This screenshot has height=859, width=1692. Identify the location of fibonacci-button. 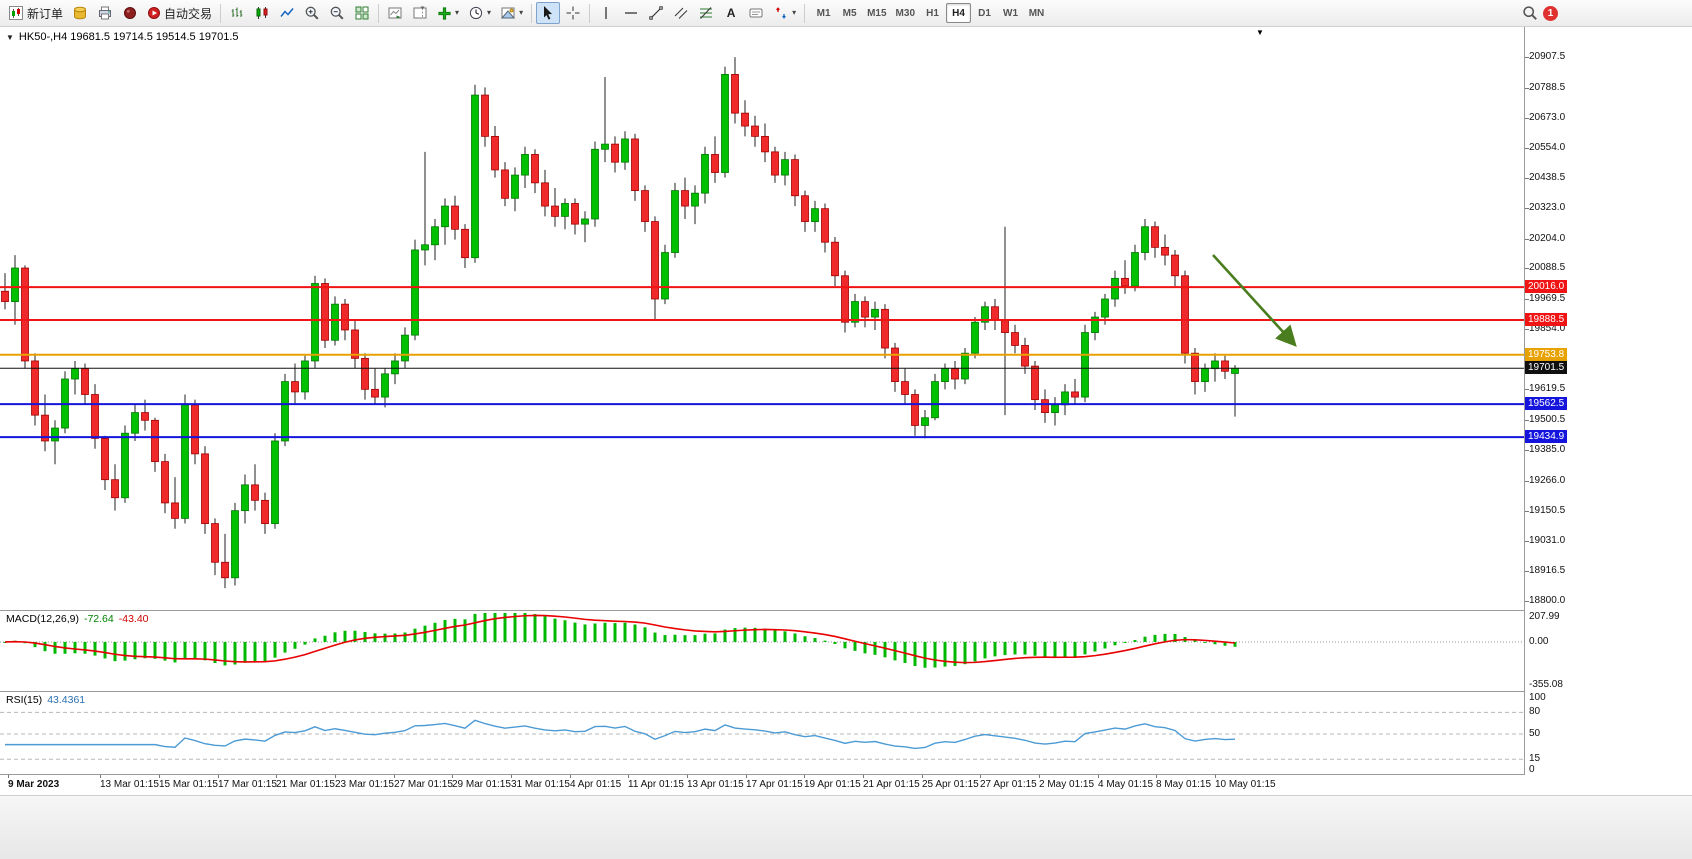
(706, 13).